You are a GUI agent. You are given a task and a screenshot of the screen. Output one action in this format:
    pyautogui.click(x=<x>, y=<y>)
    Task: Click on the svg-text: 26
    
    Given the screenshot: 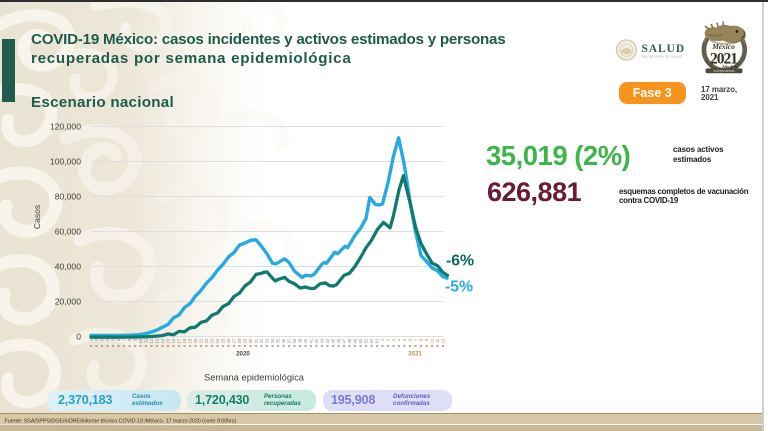 What is the action you would take?
    pyautogui.click(x=228, y=340)
    